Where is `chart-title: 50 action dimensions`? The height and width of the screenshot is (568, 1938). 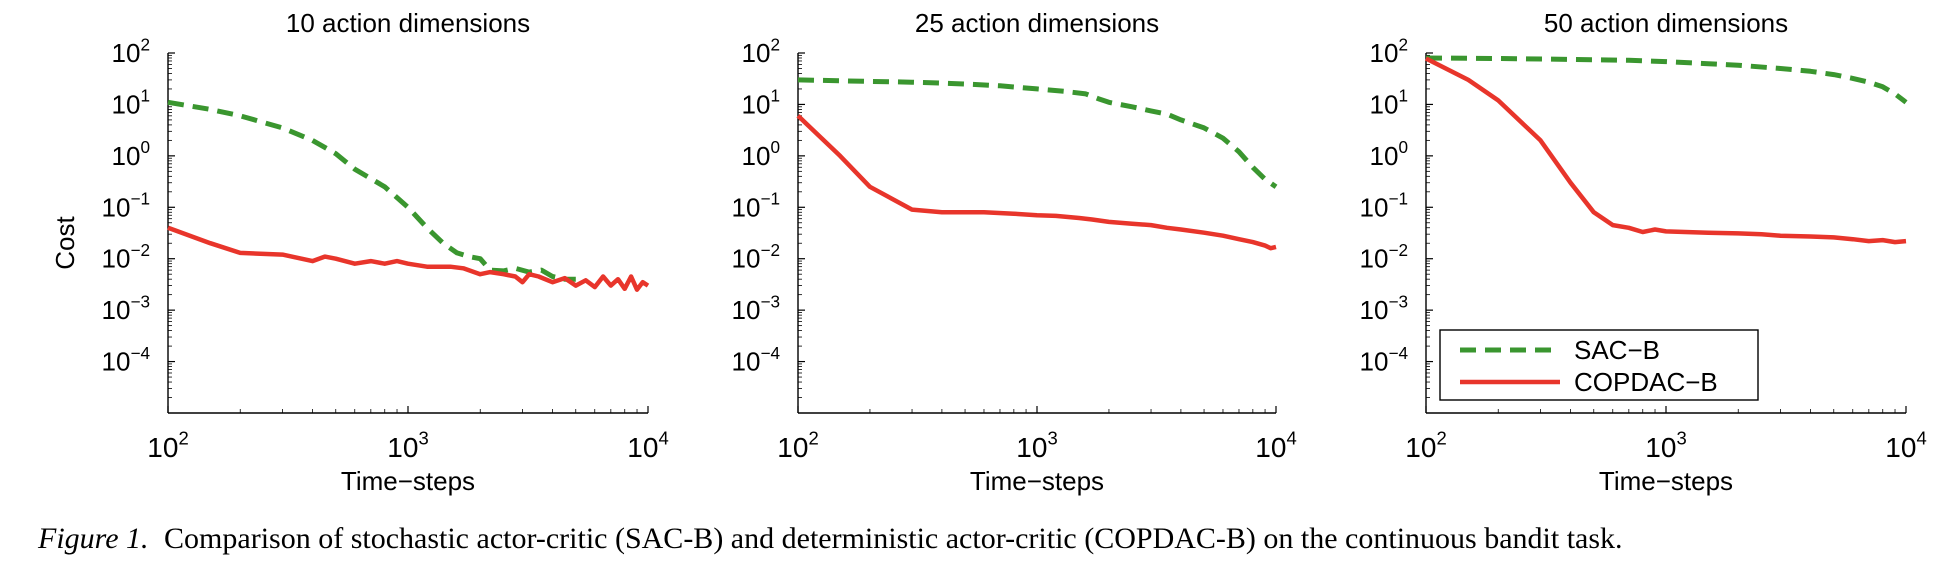
chart-title: 50 action dimensions is located at coordinates (1666, 23).